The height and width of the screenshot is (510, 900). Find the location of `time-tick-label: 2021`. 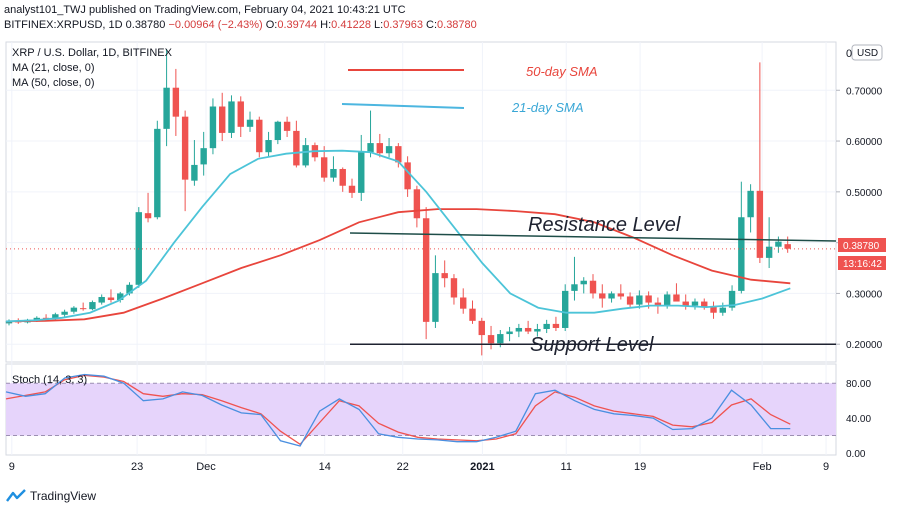

time-tick-label: 2021 is located at coordinates (482, 467).